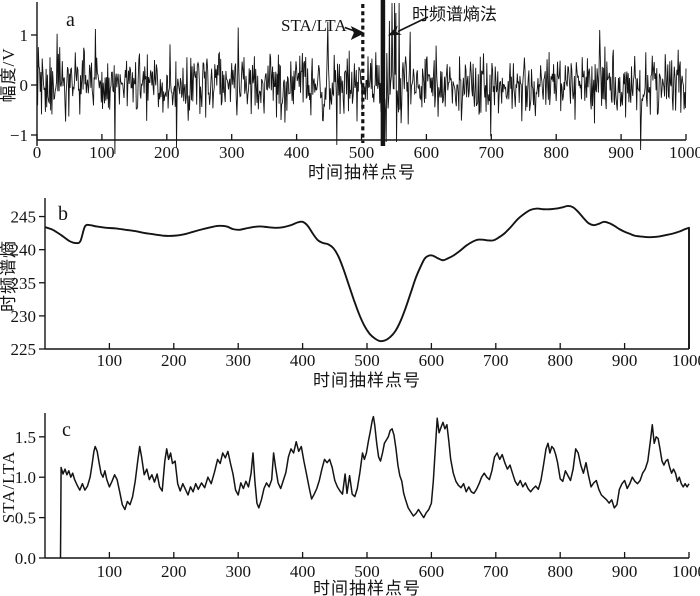 This screenshot has height=596, width=700. I want to click on x-axis-label-c: 时间抽样点号, so click(367, 587).